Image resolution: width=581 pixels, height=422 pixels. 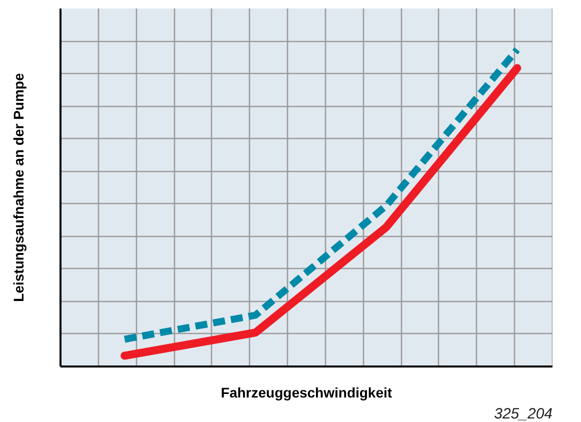 What do you see at coordinates (306, 392) in the screenshot?
I see `x-axis-title: Fahrzeuggeschwindigkeit` at bounding box center [306, 392].